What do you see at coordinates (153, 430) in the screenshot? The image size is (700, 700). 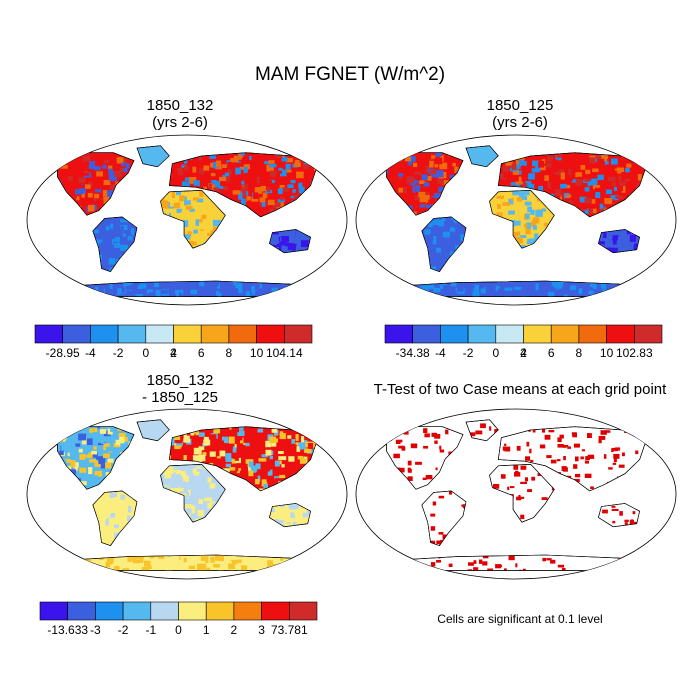 I see `continent-outline-greenland` at bounding box center [153, 430].